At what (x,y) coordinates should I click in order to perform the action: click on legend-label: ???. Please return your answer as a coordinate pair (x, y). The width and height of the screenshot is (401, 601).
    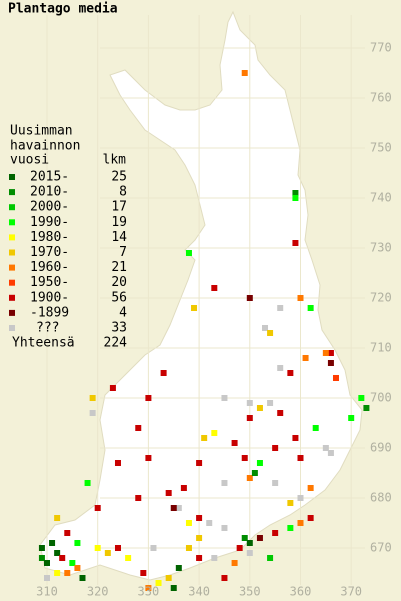
    Looking at the image, I should click on (47, 328).